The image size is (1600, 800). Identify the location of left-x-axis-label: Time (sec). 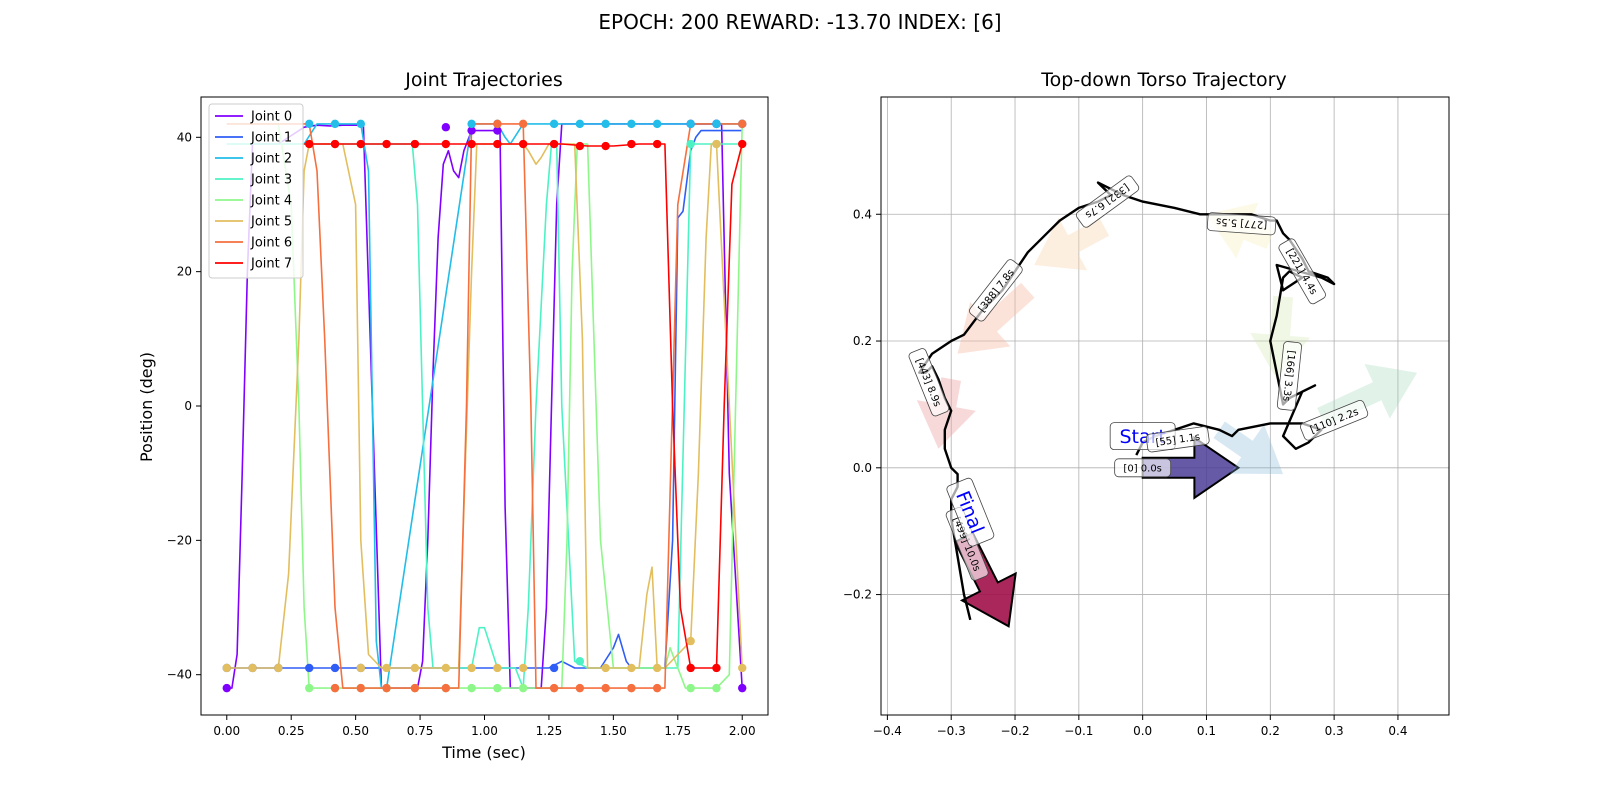
(483, 752).